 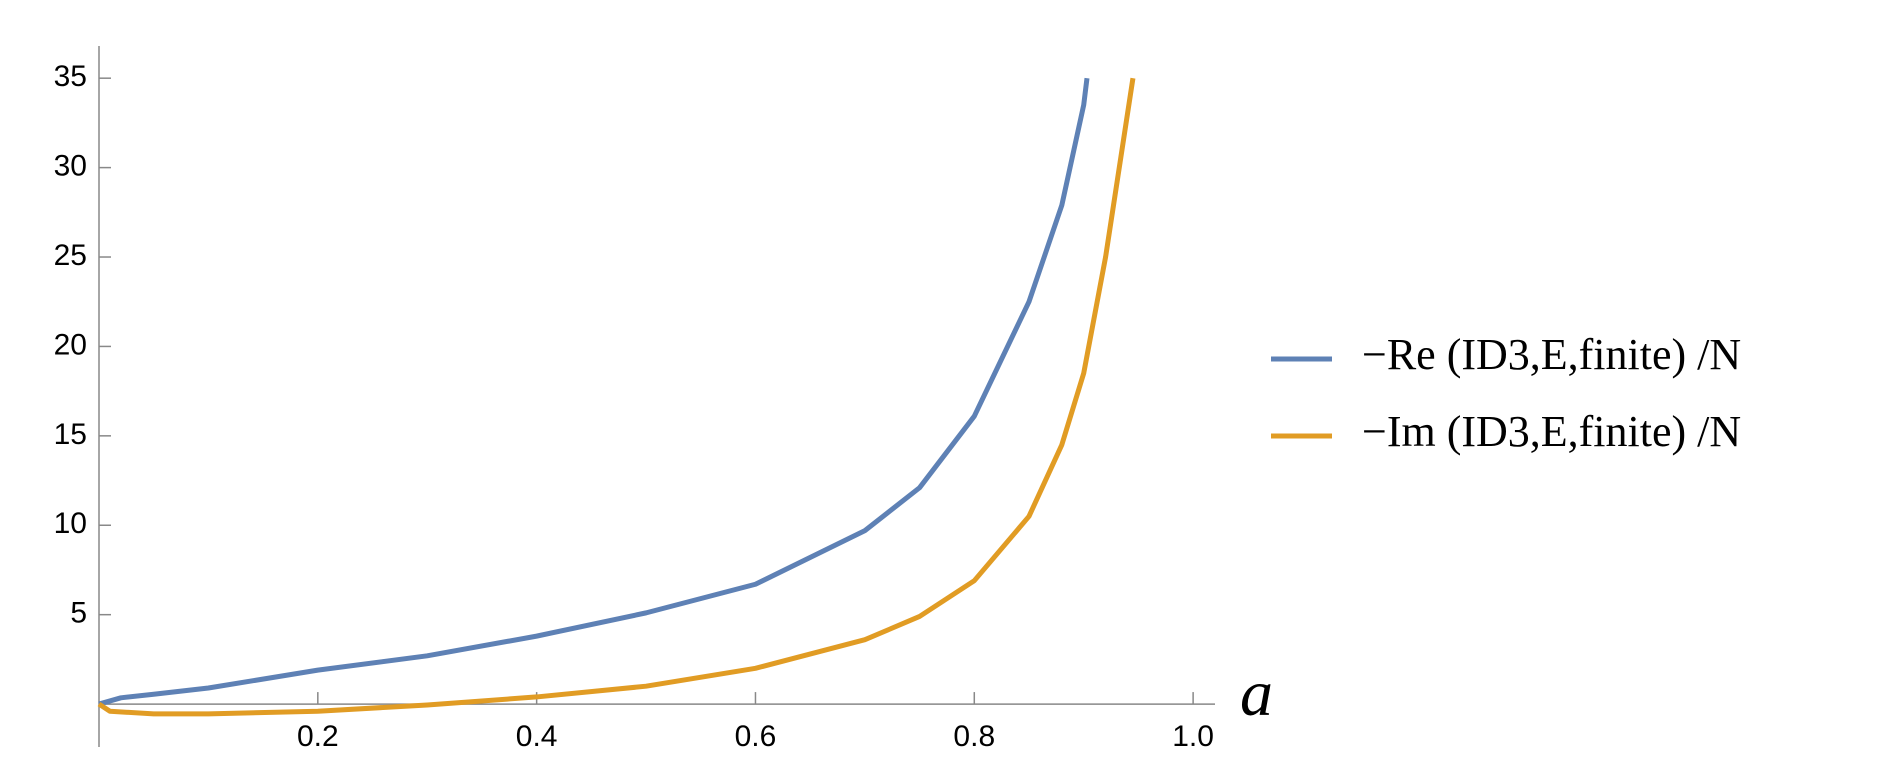 I want to click on legend-label: −Re (ID3,E,finite) /N, so click(x=1551, y=354).